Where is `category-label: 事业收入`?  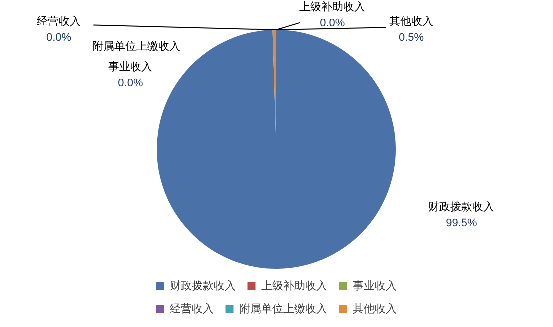
category-label: 事业收入 is located at coordinates (130, 67).